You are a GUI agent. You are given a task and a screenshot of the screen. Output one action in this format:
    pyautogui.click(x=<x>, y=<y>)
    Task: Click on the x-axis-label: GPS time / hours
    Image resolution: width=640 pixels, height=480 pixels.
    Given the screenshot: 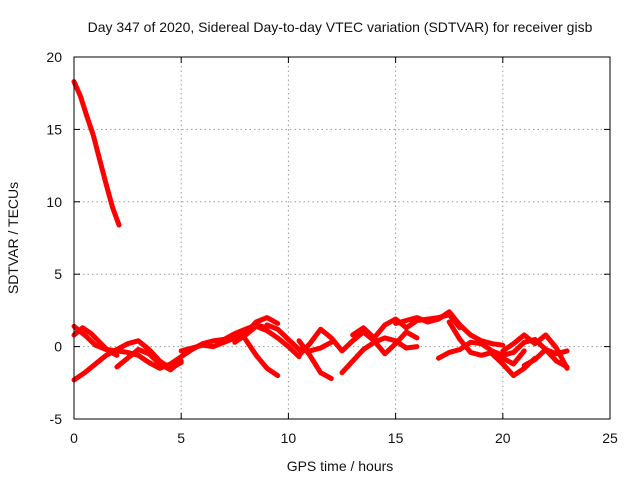 What is the action you would take?
    pyautogui.click(x=340, y=466)
    